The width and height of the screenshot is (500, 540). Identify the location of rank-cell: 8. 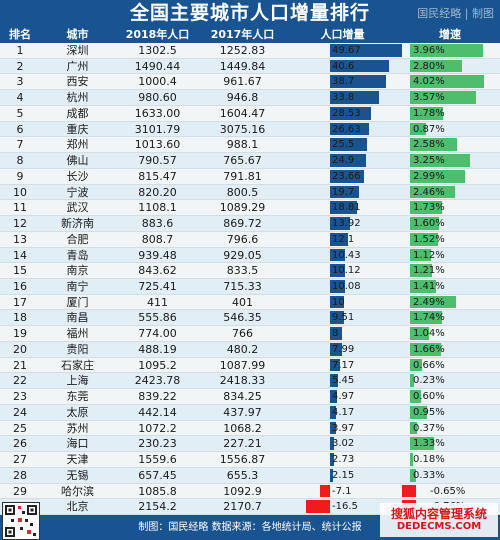
(20, 161).